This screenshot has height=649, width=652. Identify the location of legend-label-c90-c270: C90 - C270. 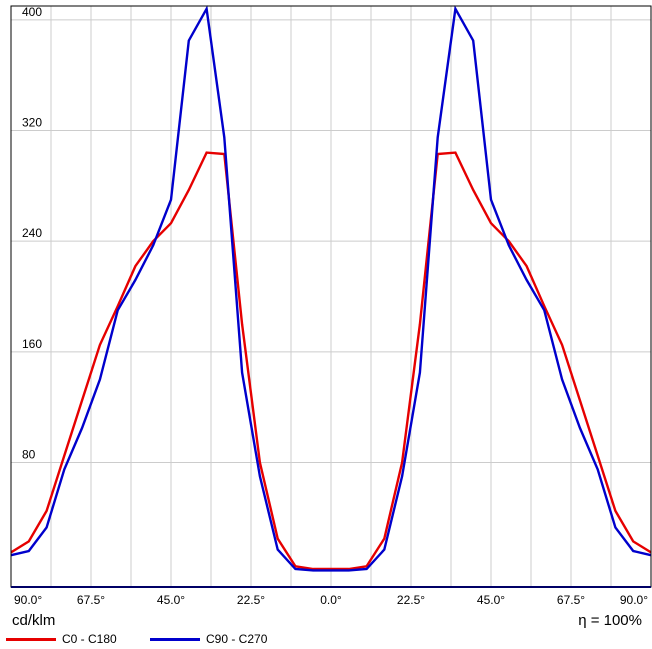
(237, 639).